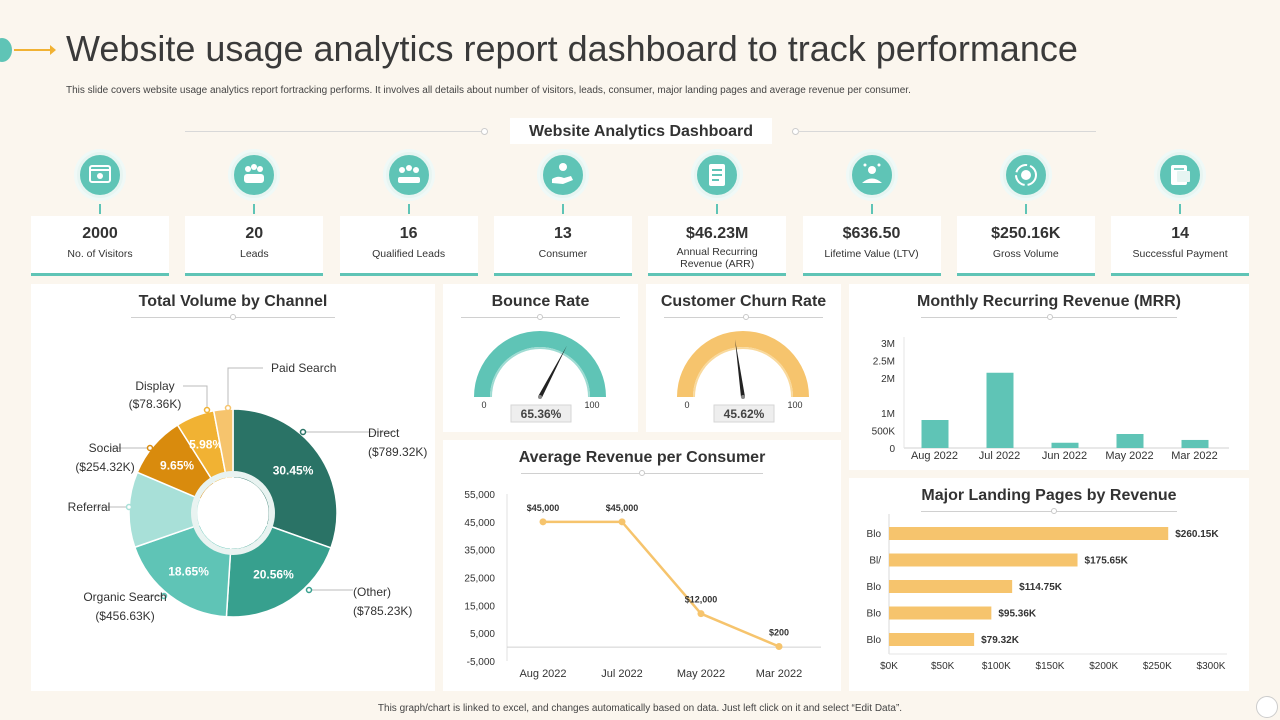  I want to click on receipt-icon, so click(1180, 175).